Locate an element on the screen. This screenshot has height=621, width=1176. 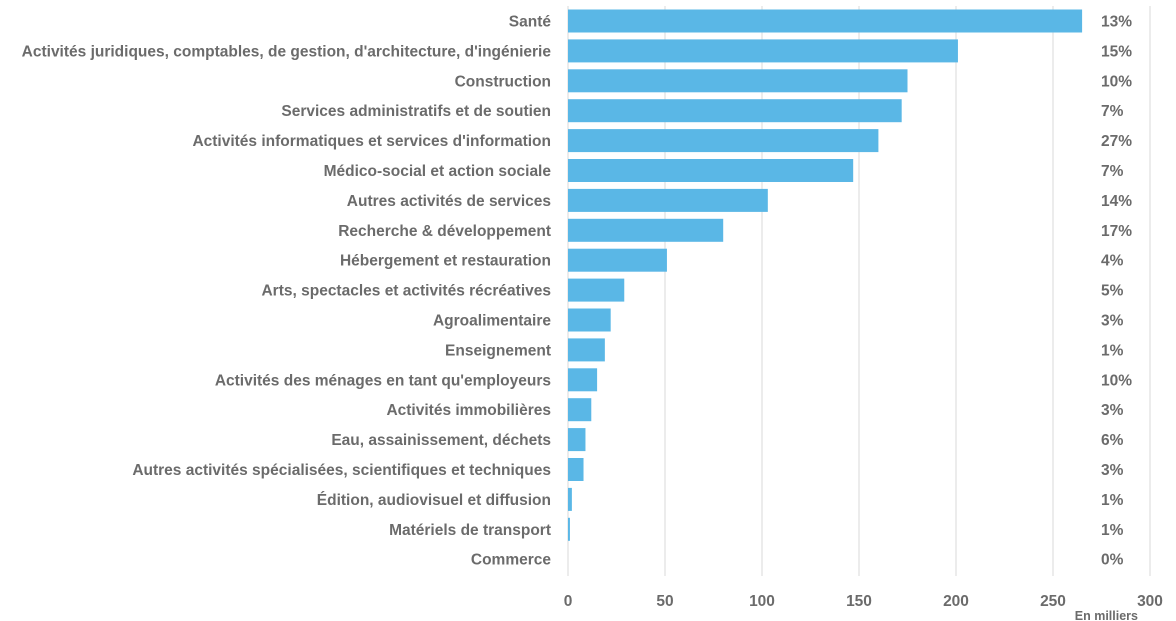
x-tick-label: 300 is located at coordinates (1150, 601).